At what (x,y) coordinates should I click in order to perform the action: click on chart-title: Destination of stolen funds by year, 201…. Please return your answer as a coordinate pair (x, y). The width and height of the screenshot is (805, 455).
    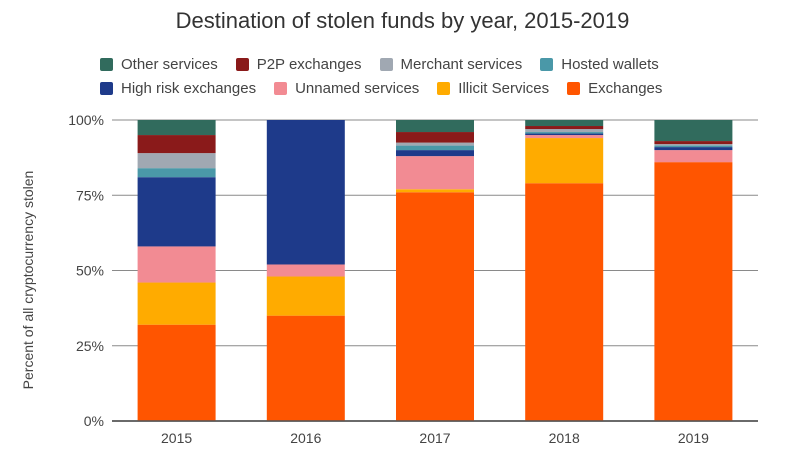
    Looking at the image, I should click on (402, 20).